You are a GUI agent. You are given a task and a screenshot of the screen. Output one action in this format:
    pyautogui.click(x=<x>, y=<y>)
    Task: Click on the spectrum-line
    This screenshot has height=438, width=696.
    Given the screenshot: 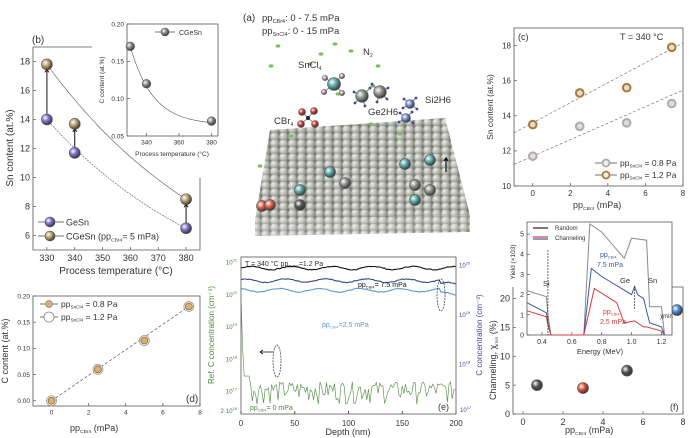 What is the action you would take?
    pyautogui.click(x=595, y=311)
    